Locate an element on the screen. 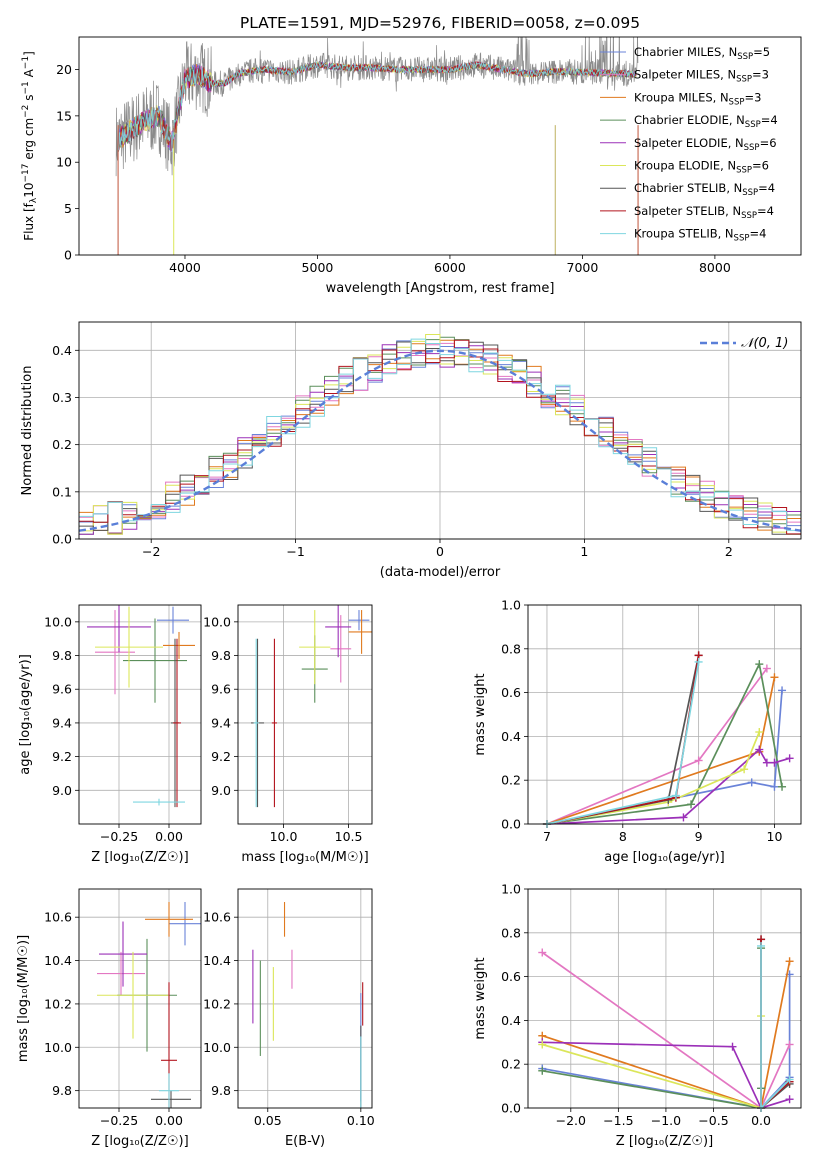 The height and width of the screenshot is (1170, 819). x-tick-label: 0 is located at coordinates (440, 551).